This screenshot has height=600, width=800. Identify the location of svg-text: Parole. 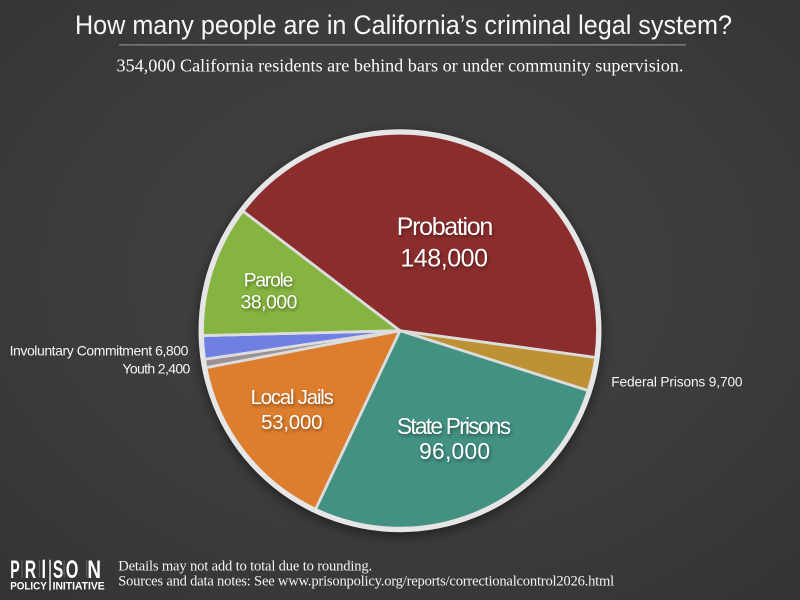
(269, 281).